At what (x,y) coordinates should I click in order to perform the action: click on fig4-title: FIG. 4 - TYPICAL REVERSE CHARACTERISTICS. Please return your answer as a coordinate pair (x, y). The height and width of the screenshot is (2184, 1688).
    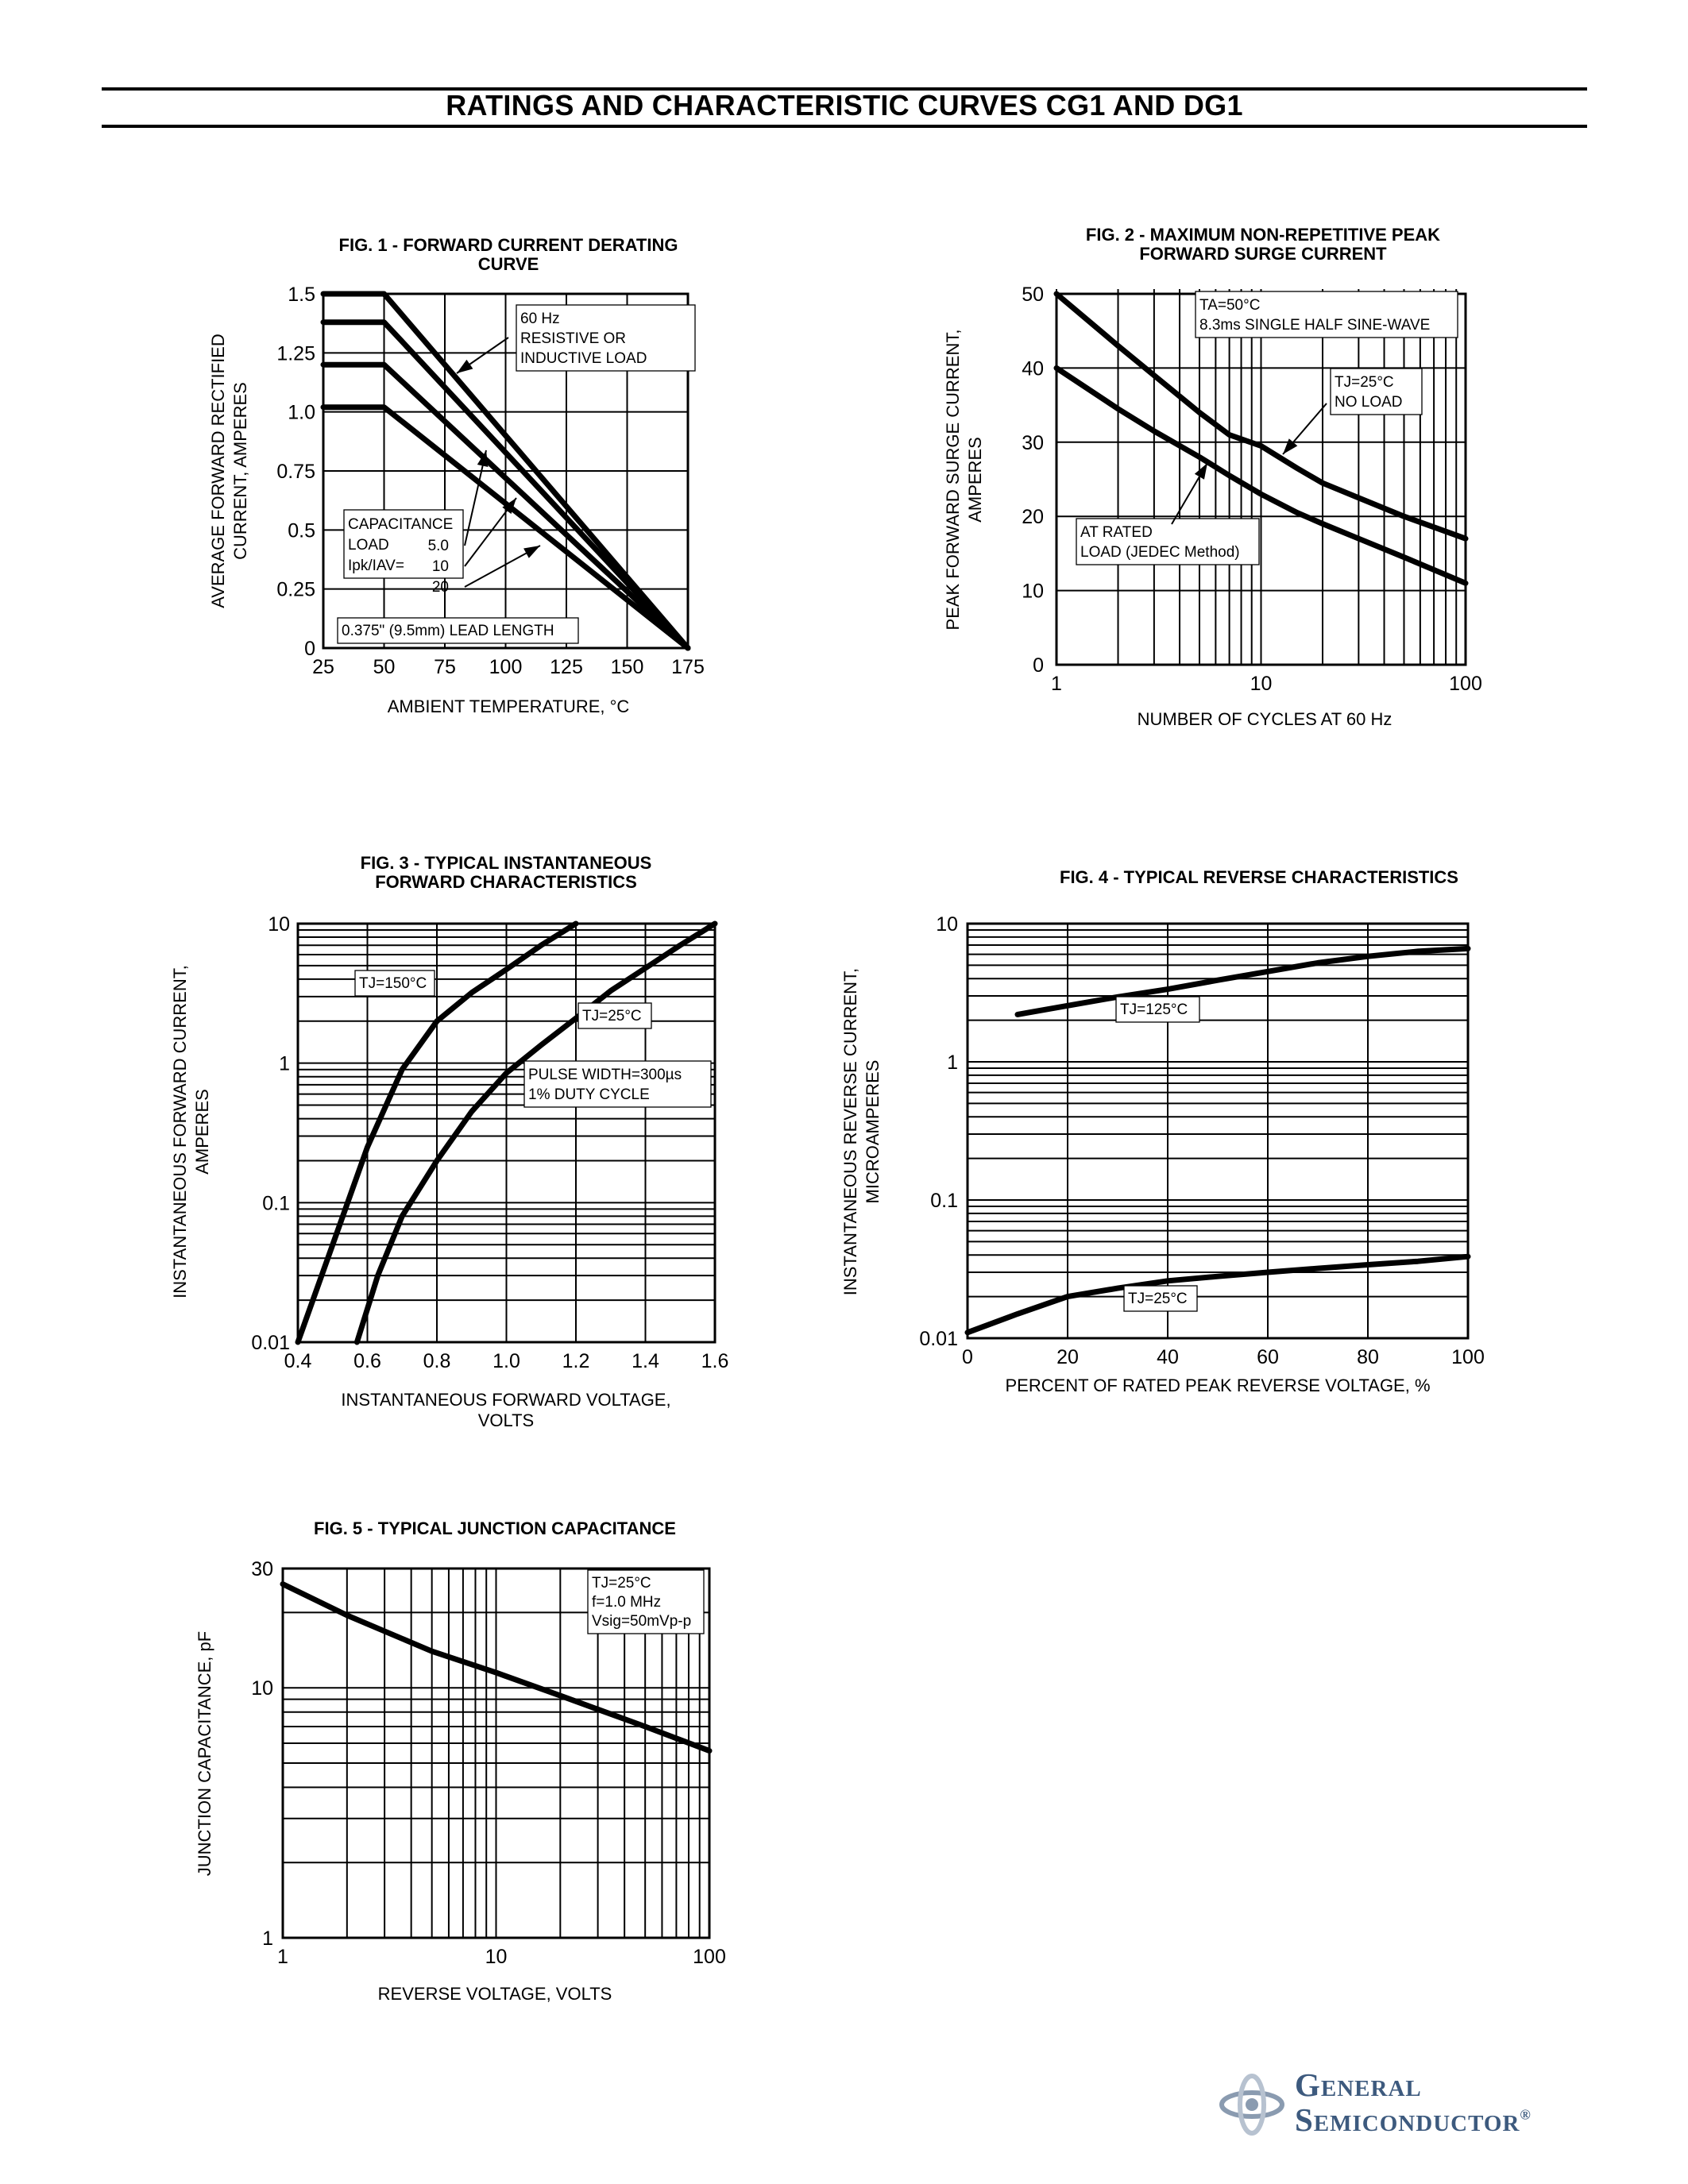
    Looking at the image, I should click on (1259, 877).